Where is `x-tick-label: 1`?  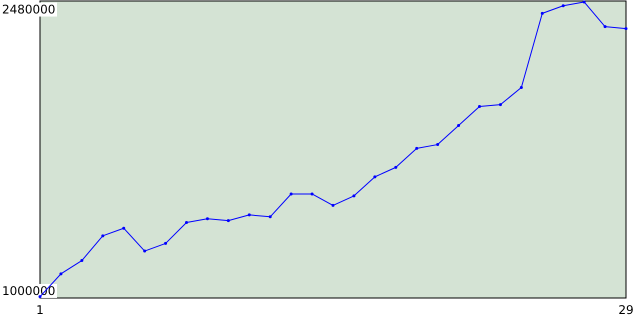
x-tick-label: 1 is located at coordinates (40, 310).